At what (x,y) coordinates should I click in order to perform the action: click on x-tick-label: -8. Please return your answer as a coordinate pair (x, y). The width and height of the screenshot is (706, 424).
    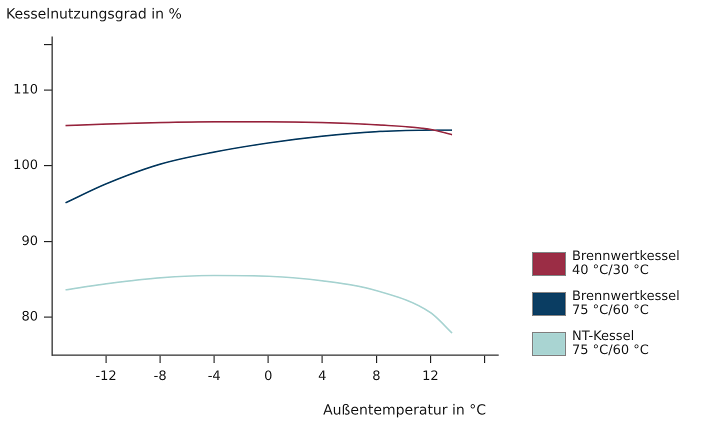
    Looking at the image, I should click on (160, 376).